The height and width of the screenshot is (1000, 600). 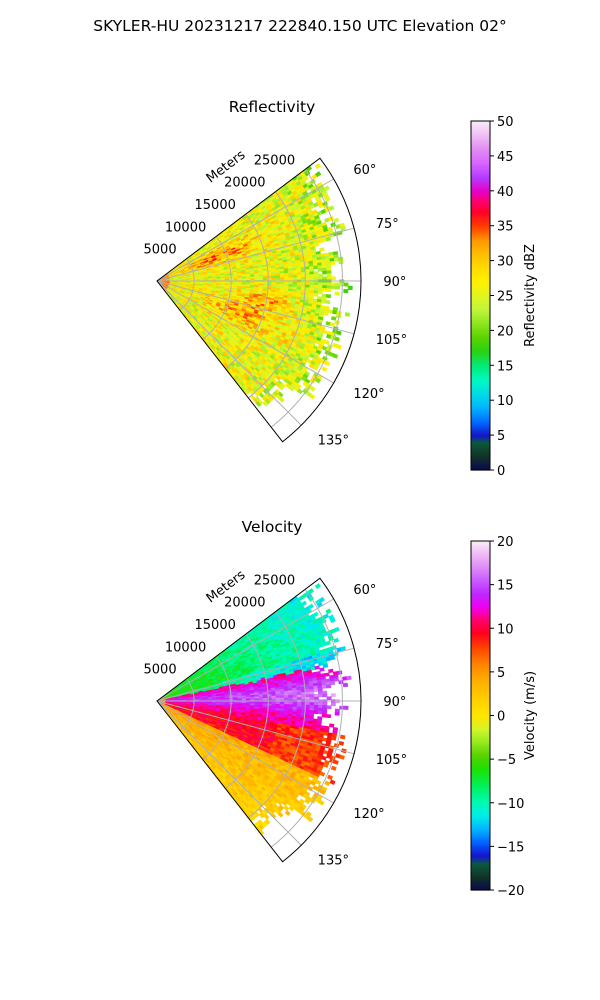 I want to click on velocity-colorbar: −20 −15 −10 −5 0 5 10 15 20 Velocity (m/s), so click(x=504, y=717).